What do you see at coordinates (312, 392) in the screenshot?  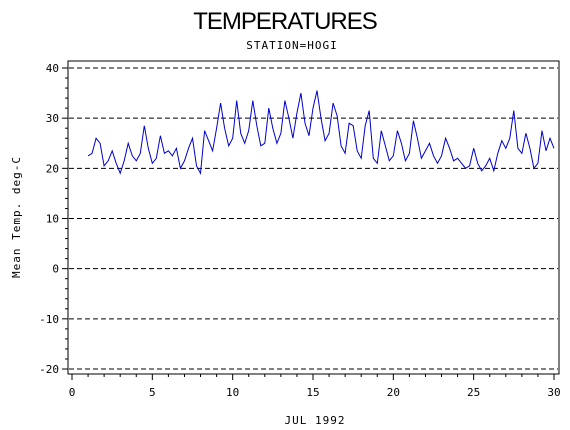 I see `x-tick-label: 15` at bounding box center [312, 392].